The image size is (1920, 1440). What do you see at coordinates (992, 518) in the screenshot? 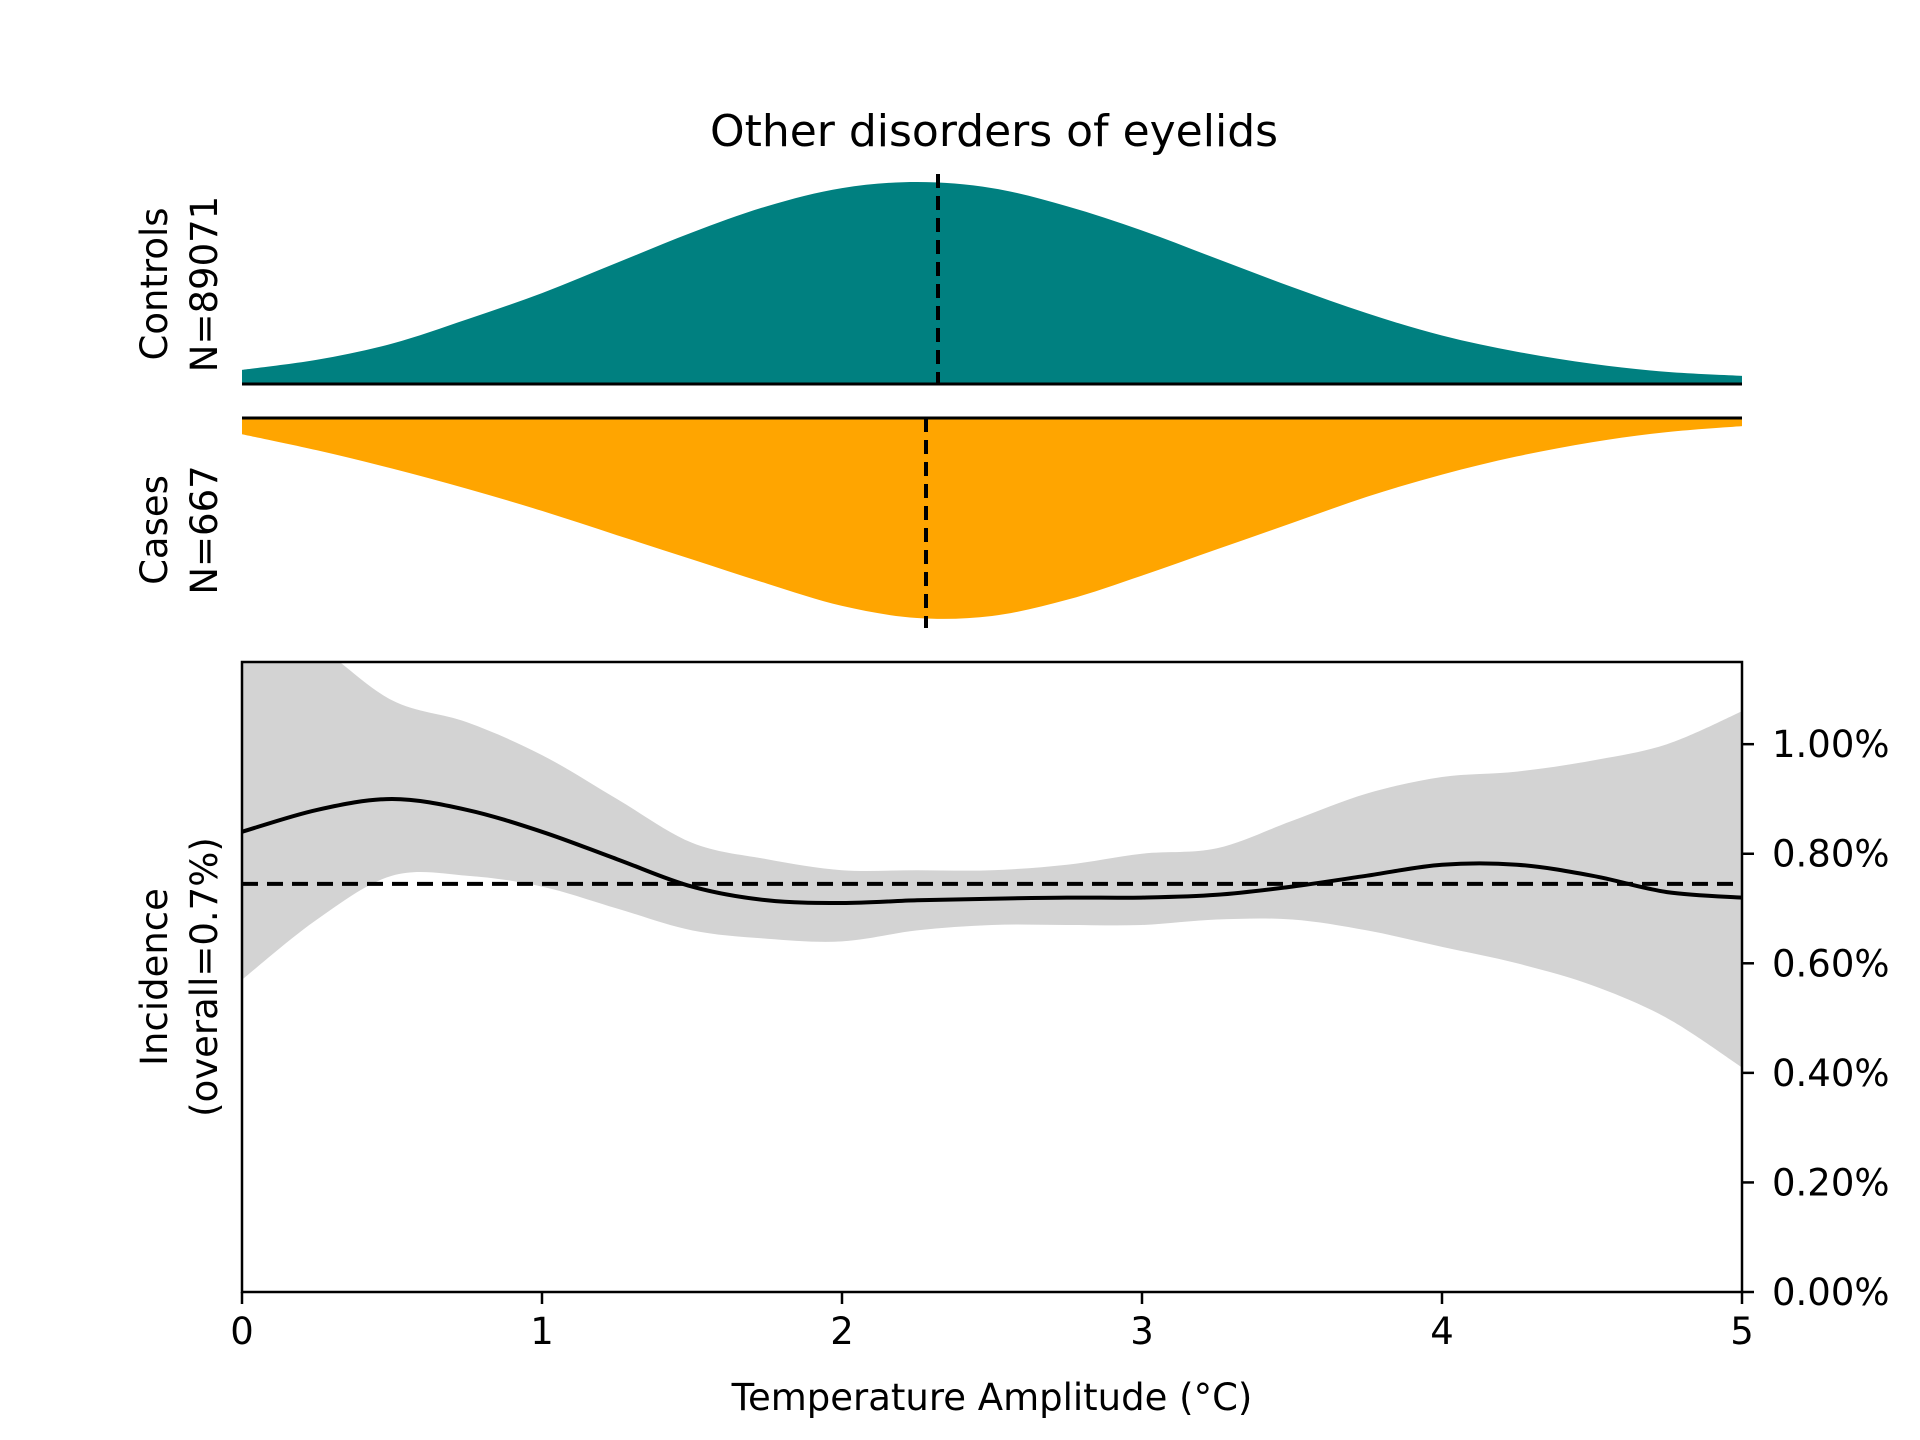
I see `cases-density-area` at bounding box center [992, 518].